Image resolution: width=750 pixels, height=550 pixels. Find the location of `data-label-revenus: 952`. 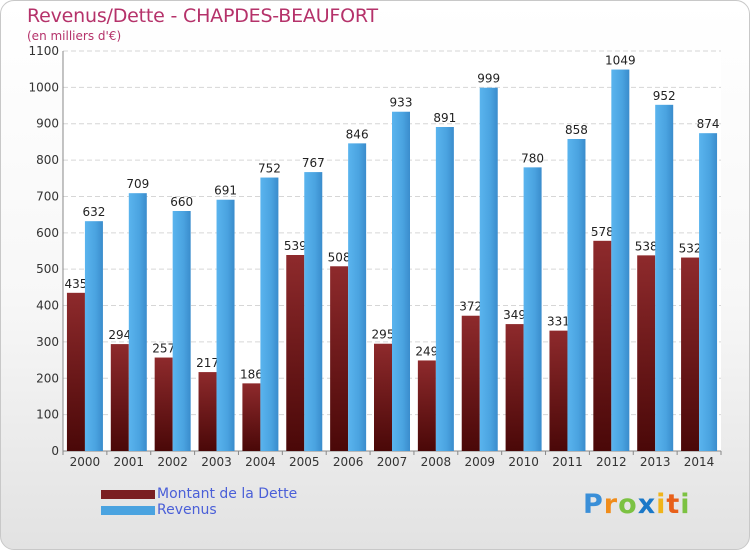

data-label-revenus: 952 is located at coordinates (664, 96).